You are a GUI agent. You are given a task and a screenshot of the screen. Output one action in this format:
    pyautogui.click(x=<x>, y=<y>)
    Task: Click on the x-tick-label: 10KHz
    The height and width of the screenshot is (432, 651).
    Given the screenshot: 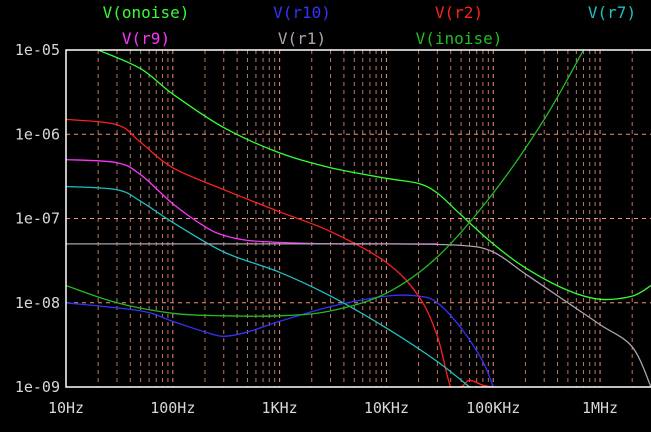 What is the action you would take?
    pyautogui.click(x=386, y=408)
    